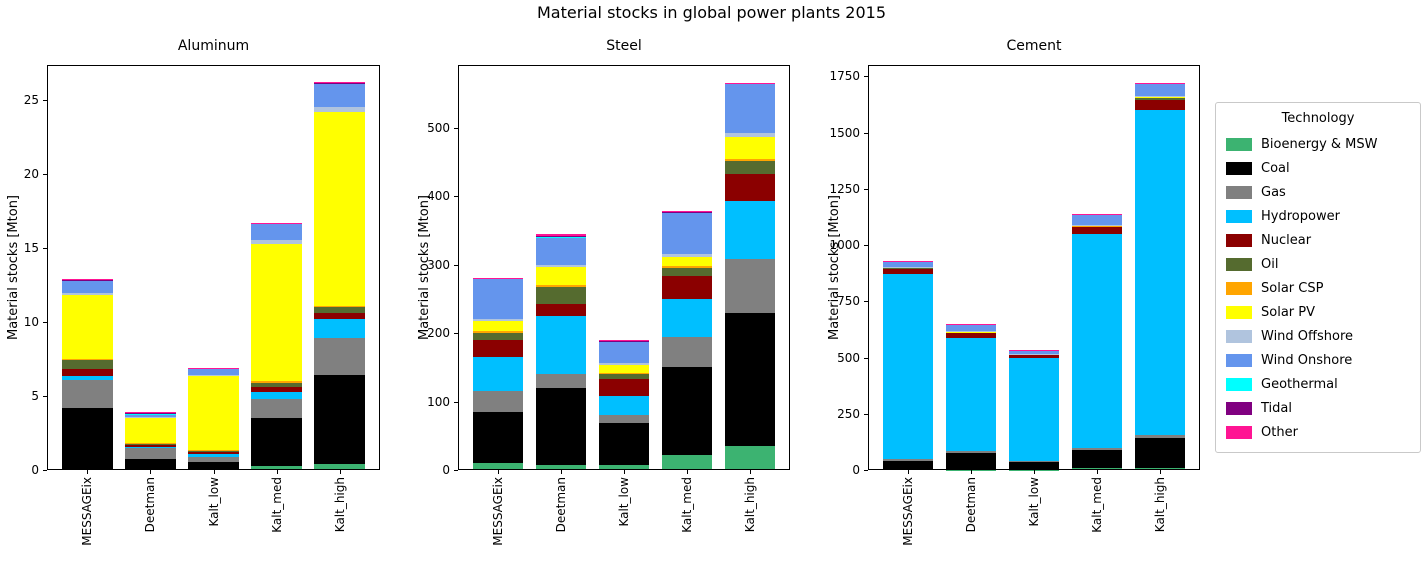 The image size is (1423, 572). I want to click on y-tick-label: 1750, so click(844, 76).